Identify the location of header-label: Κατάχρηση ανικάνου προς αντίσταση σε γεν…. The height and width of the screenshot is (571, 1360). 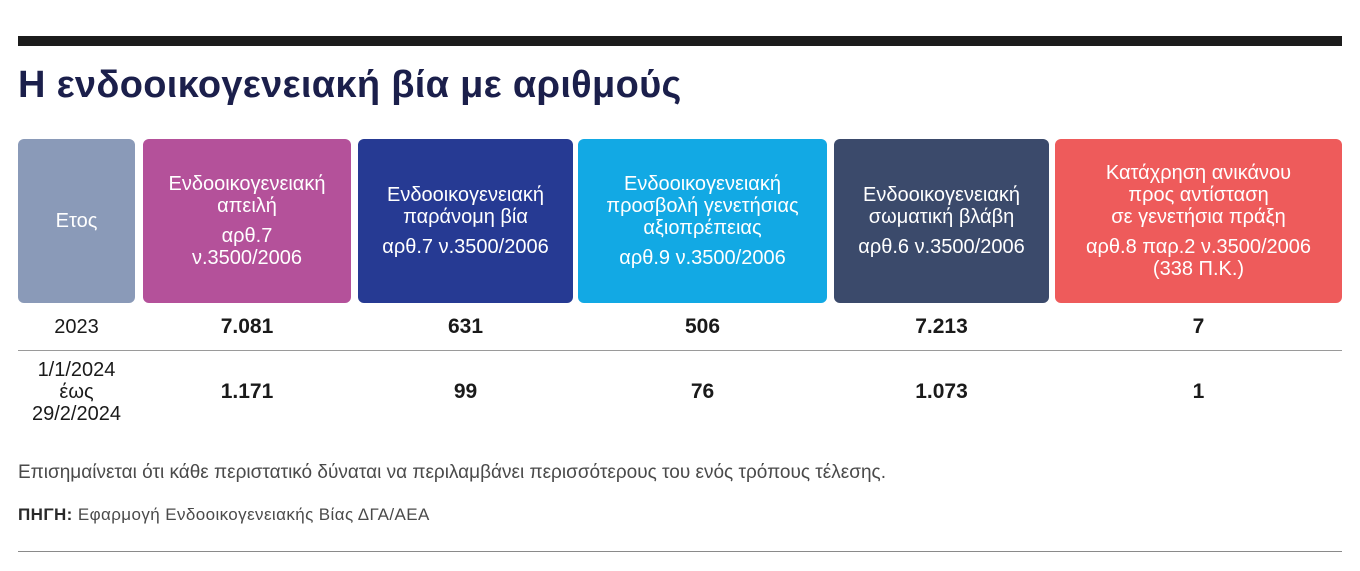
(1198, 195).